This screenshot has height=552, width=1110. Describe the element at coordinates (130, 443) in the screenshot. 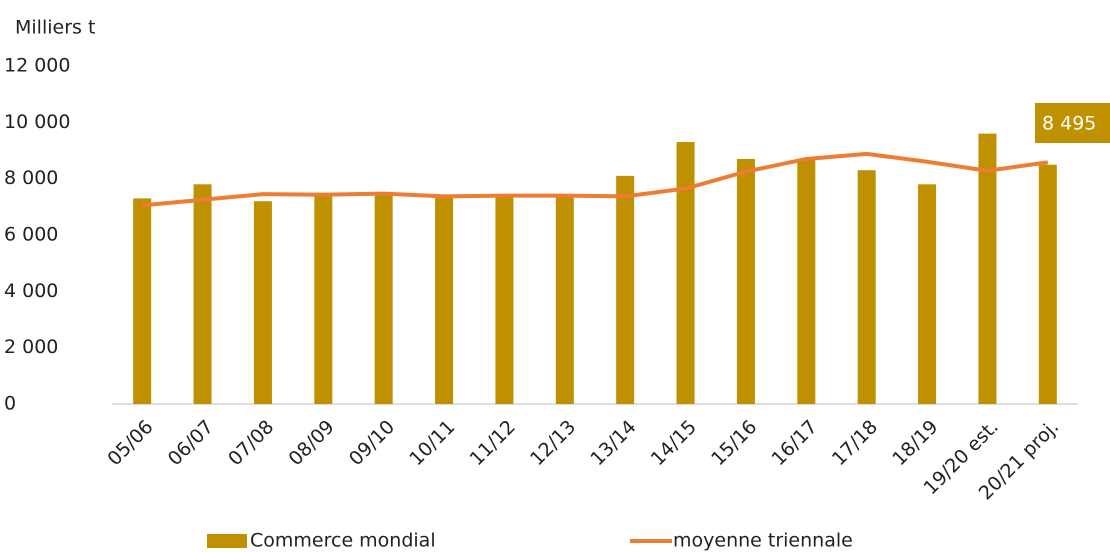

I see `x-tick-label: 05/06` at that location.